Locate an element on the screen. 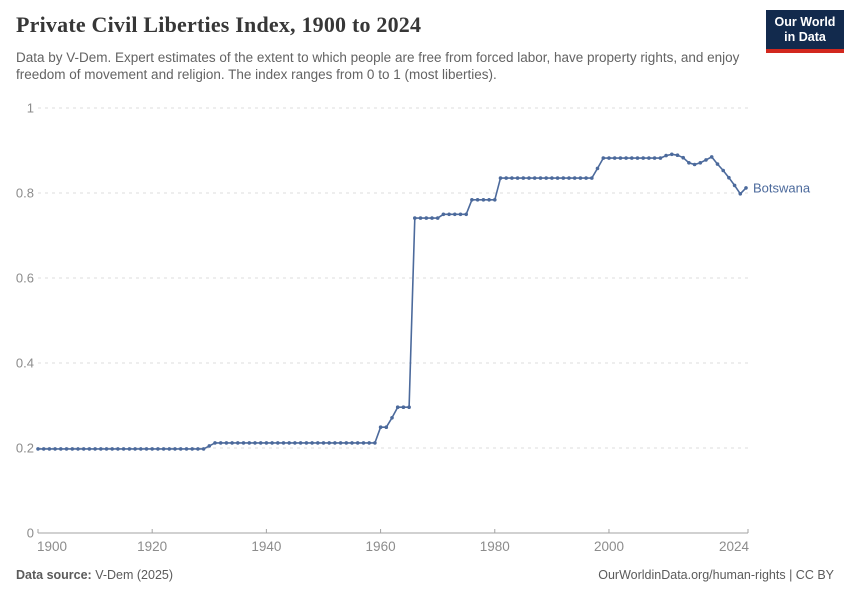 The width and height of the screenshot is (850, 600). owid-logo: Our World in Data is located at coordinates (805, 31).